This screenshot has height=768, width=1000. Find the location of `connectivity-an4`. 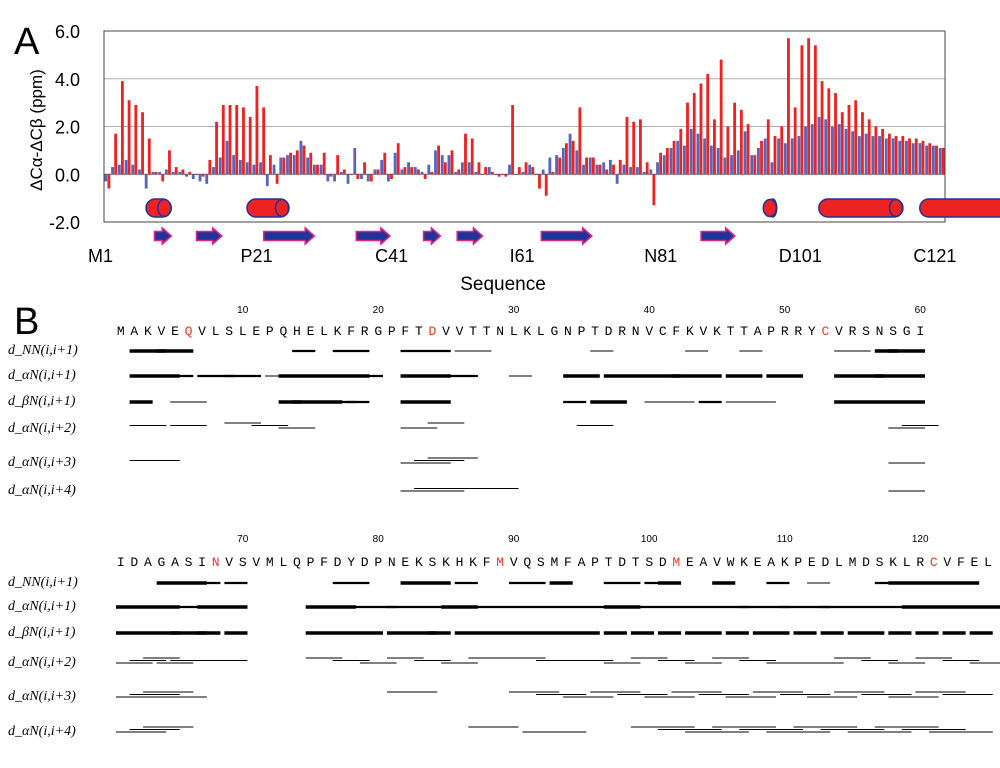

connectivity-an4 is located at coordinates (554, 729).